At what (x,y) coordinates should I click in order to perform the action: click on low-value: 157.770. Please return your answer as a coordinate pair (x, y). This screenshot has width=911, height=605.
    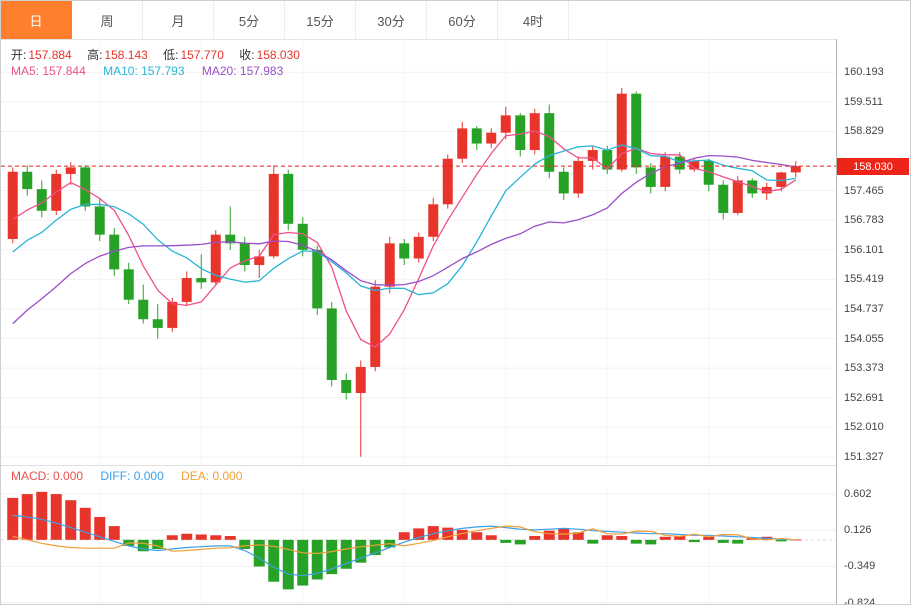
    Looking at the image, I should click on (202, 55).